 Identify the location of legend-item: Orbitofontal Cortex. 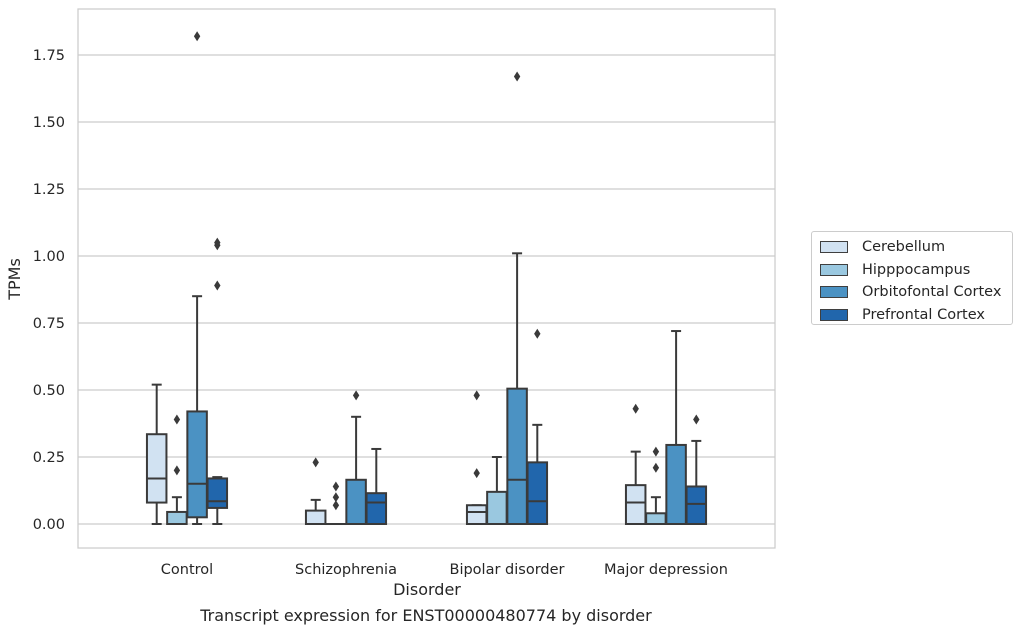
(912, 292).